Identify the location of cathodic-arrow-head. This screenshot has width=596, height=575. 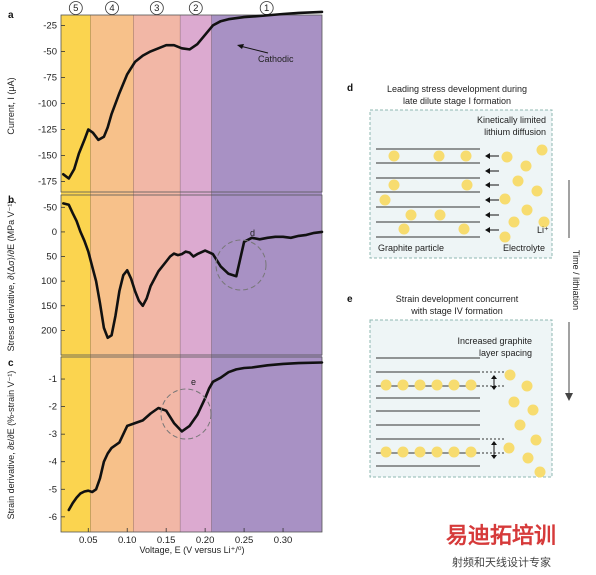
(240, 46).